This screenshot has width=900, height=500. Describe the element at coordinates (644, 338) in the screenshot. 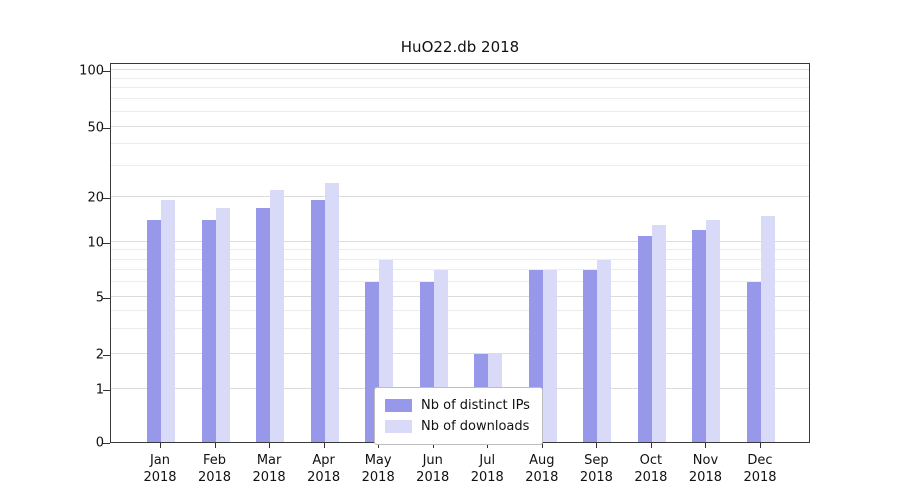

I see `bar-distinct-ips-oct` at that location.